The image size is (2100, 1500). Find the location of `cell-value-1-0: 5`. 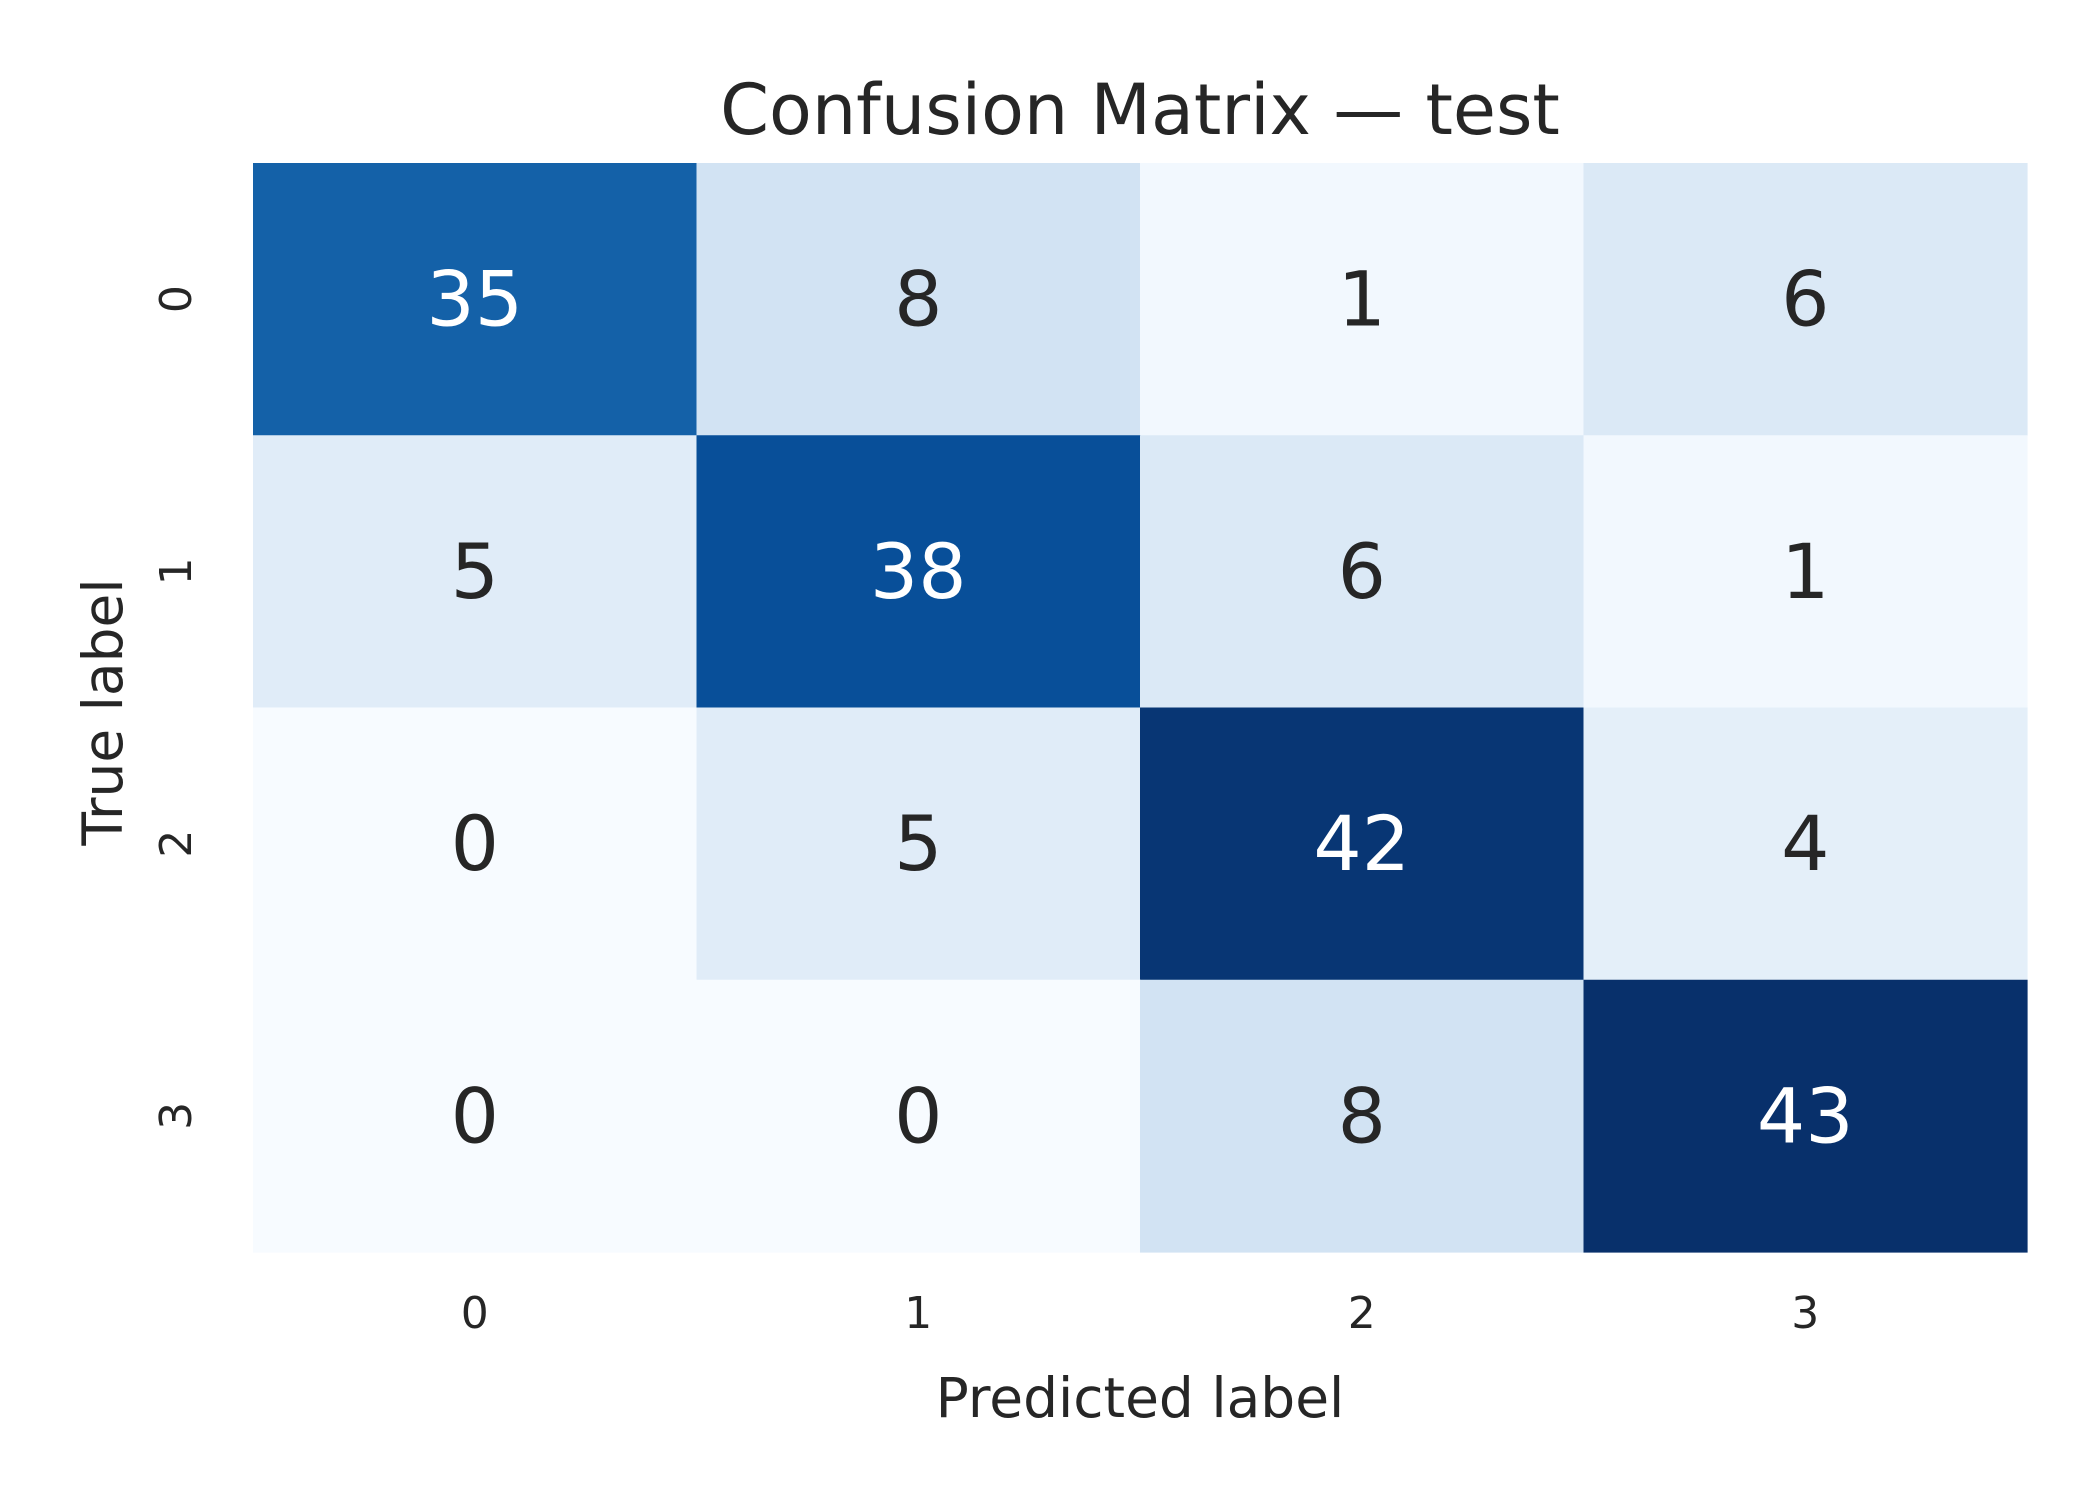

cell-value-1-0: 5 is located at coordinates (475, 571).